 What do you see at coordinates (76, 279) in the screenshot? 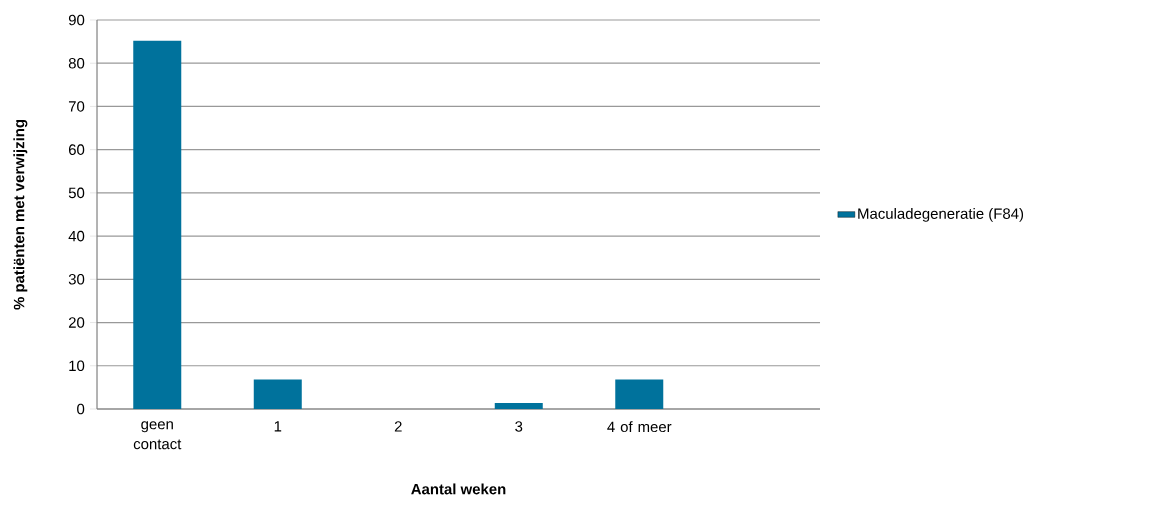
I see `y-tick-label: 30` at bounding box center [76, 279].